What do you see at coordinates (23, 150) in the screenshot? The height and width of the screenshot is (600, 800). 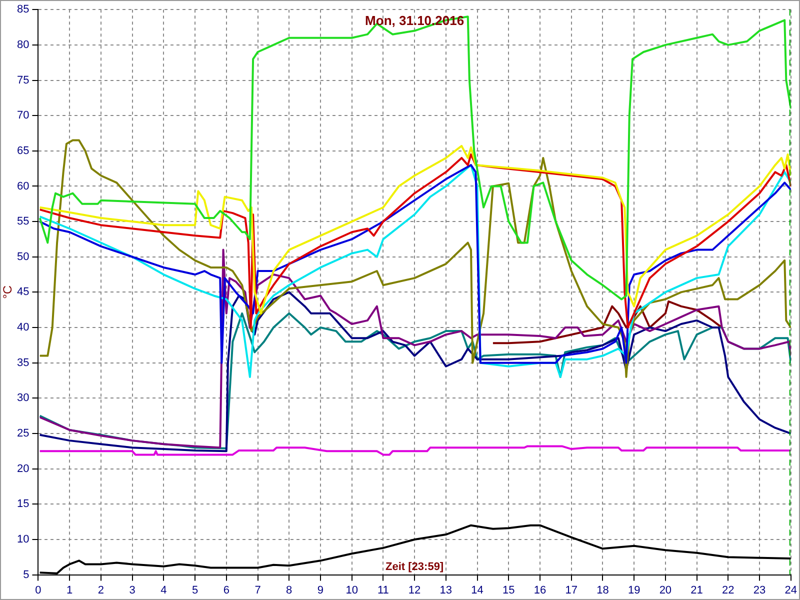 I see `y-tick-label: 65` at bounding box center [23, 150].